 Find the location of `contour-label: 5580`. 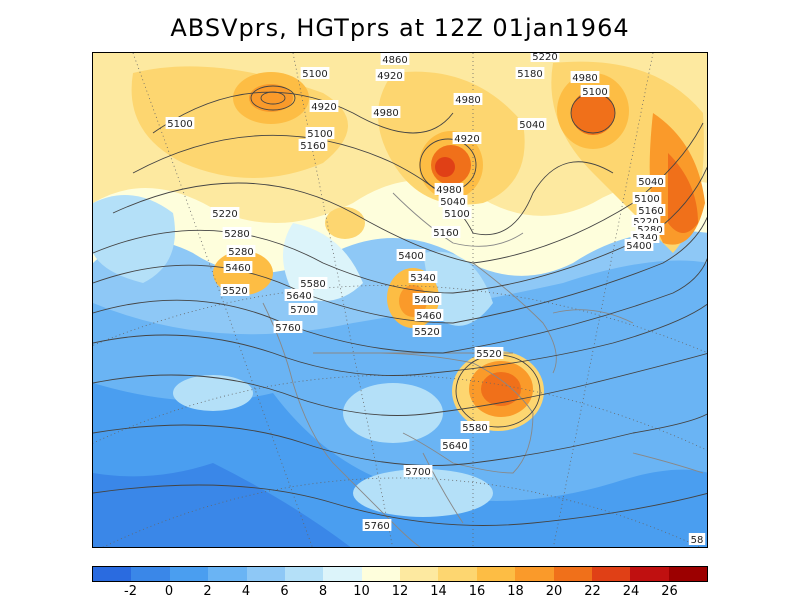

contour-label: 5580 is located at coordinates (312, 284).